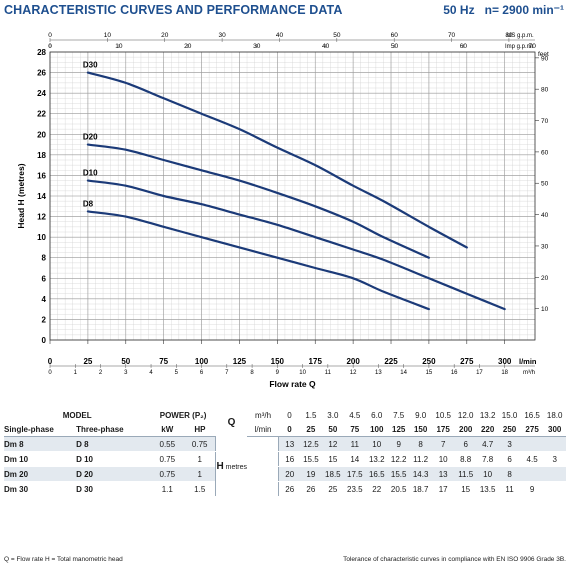 The image size is (570, 570). Describe the element at coordinates (543, 54) in the screenshot. I see `feet-unit-label: feet` at that location.